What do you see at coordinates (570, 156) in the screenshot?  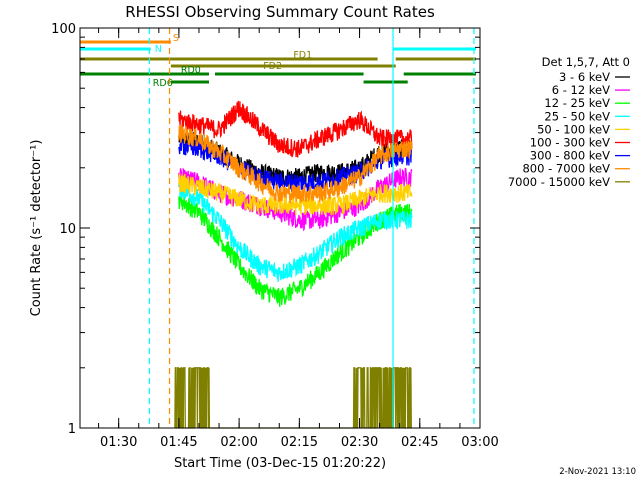 I see `legend-label-300-800-kev: 300 - 800 keV` at bounding box center [570, 156].